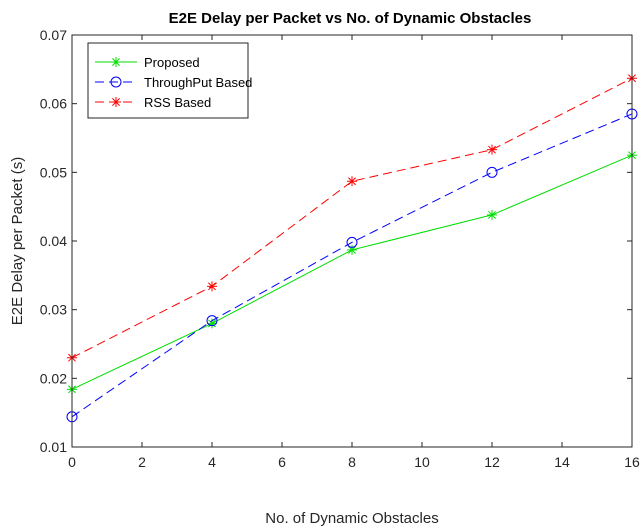  I want to click on x-tick-label: 14, so click(562, 462).